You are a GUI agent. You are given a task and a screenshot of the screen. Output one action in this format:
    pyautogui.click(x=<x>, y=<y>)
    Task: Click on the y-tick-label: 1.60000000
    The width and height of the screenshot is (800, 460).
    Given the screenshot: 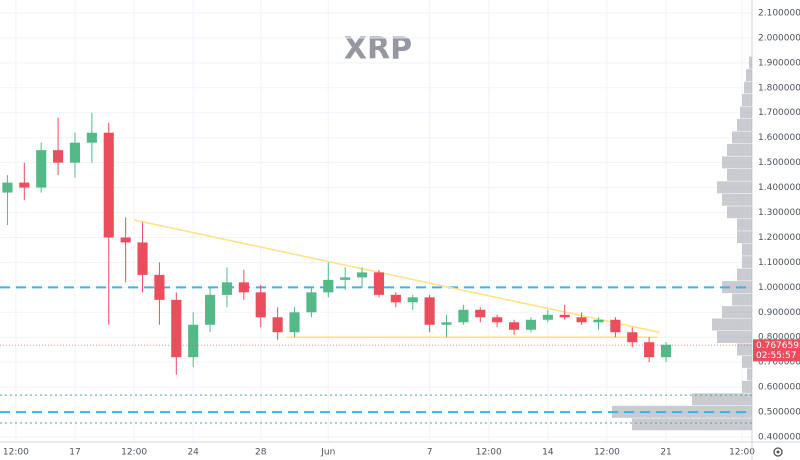 What is the action you would take?
    pyautogui.click(x=779, y=138)
    